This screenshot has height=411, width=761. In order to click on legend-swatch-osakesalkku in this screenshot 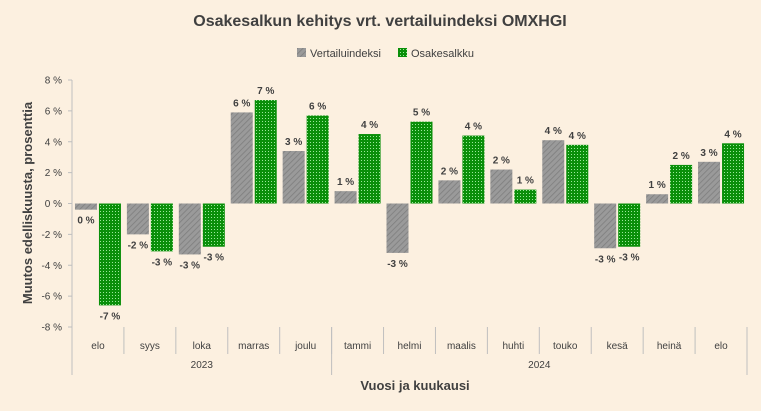, I will do `click(402, 52)`.